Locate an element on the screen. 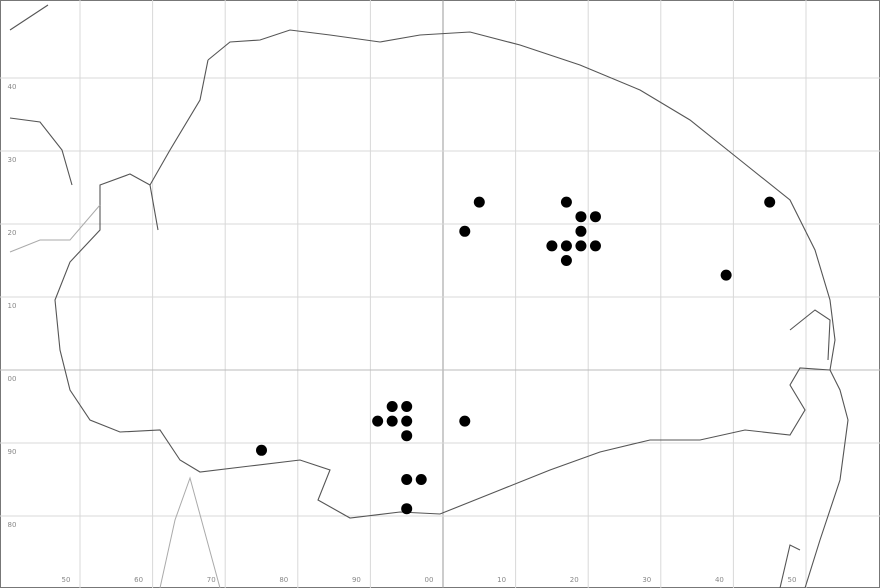 This screenshot has width=880, height=588. y-tick-label: 80 is located at coordinates (12, 525).